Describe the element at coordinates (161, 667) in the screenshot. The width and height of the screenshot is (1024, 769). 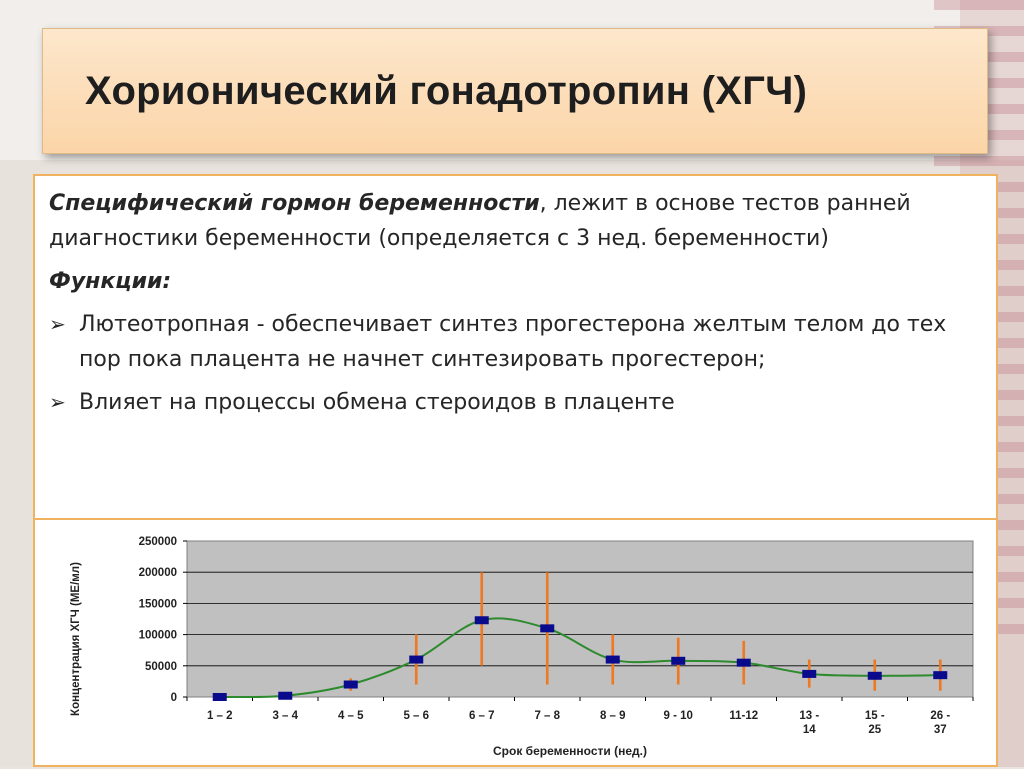
I see `y-tick-label: 50000` at that location.